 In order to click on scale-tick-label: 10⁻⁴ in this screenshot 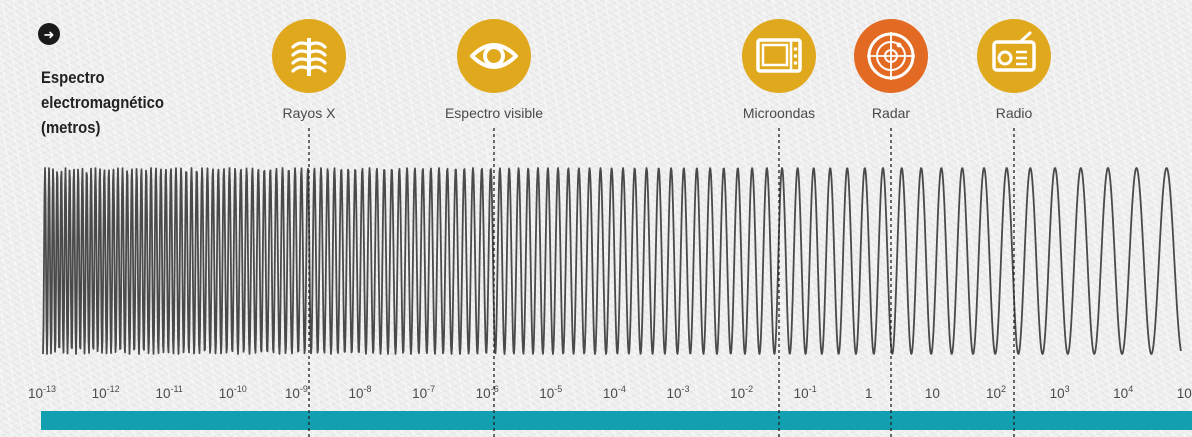, I will do `click(614, 392)`.